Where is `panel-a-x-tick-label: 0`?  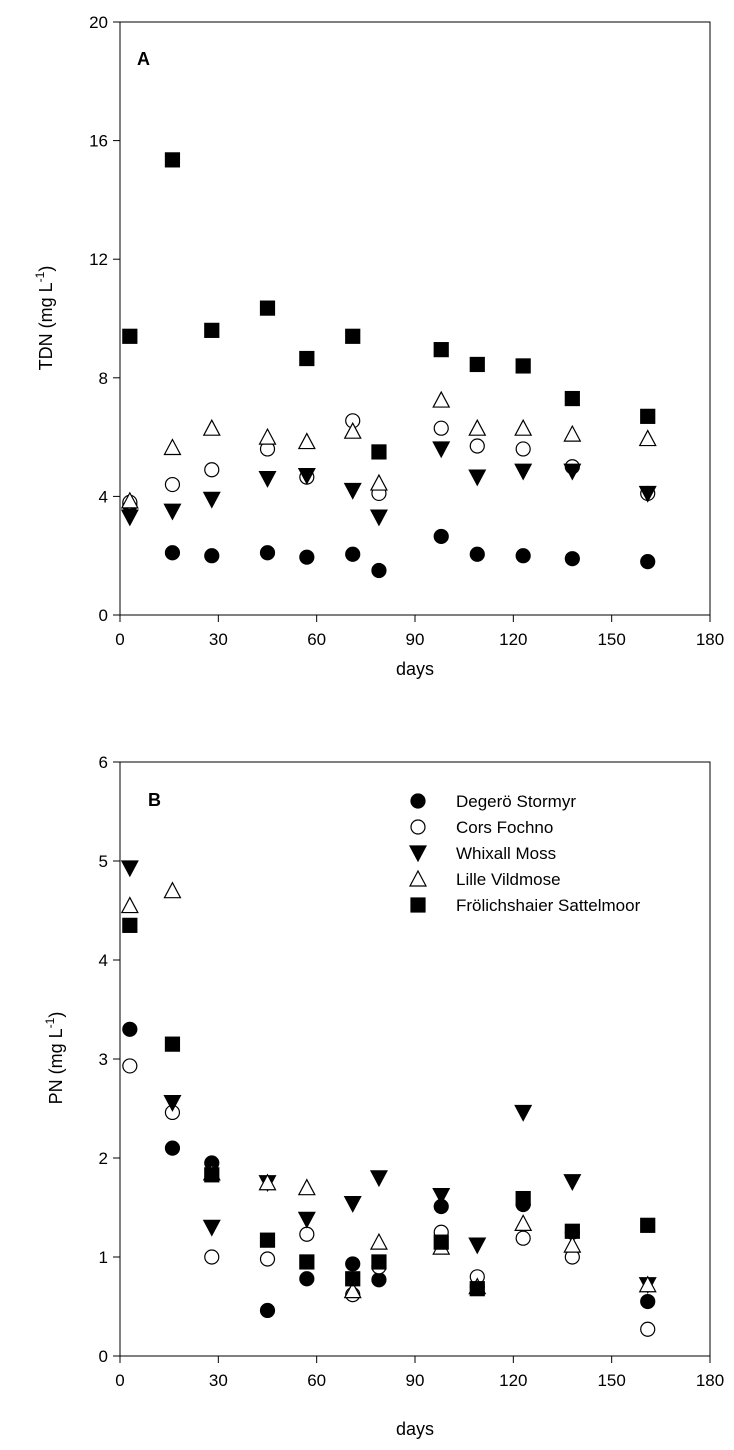
panel-a-x-tick-label: 0 is located at coordinates (119, 639).